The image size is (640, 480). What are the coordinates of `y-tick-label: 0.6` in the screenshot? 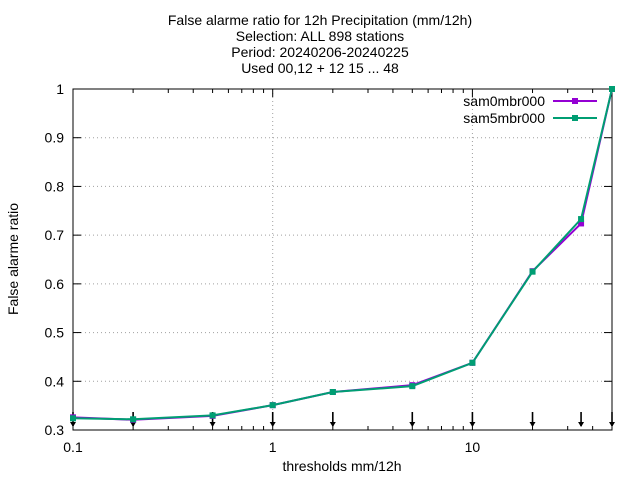 It's located at (55, 284).